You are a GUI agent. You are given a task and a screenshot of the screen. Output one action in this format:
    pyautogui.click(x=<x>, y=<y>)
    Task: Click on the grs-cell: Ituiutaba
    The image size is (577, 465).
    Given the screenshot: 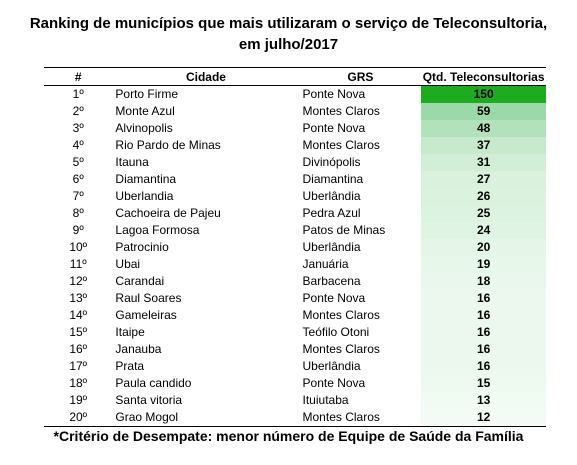 What is the action you would take?
    pyautogui.click(x=325, y=400)
    